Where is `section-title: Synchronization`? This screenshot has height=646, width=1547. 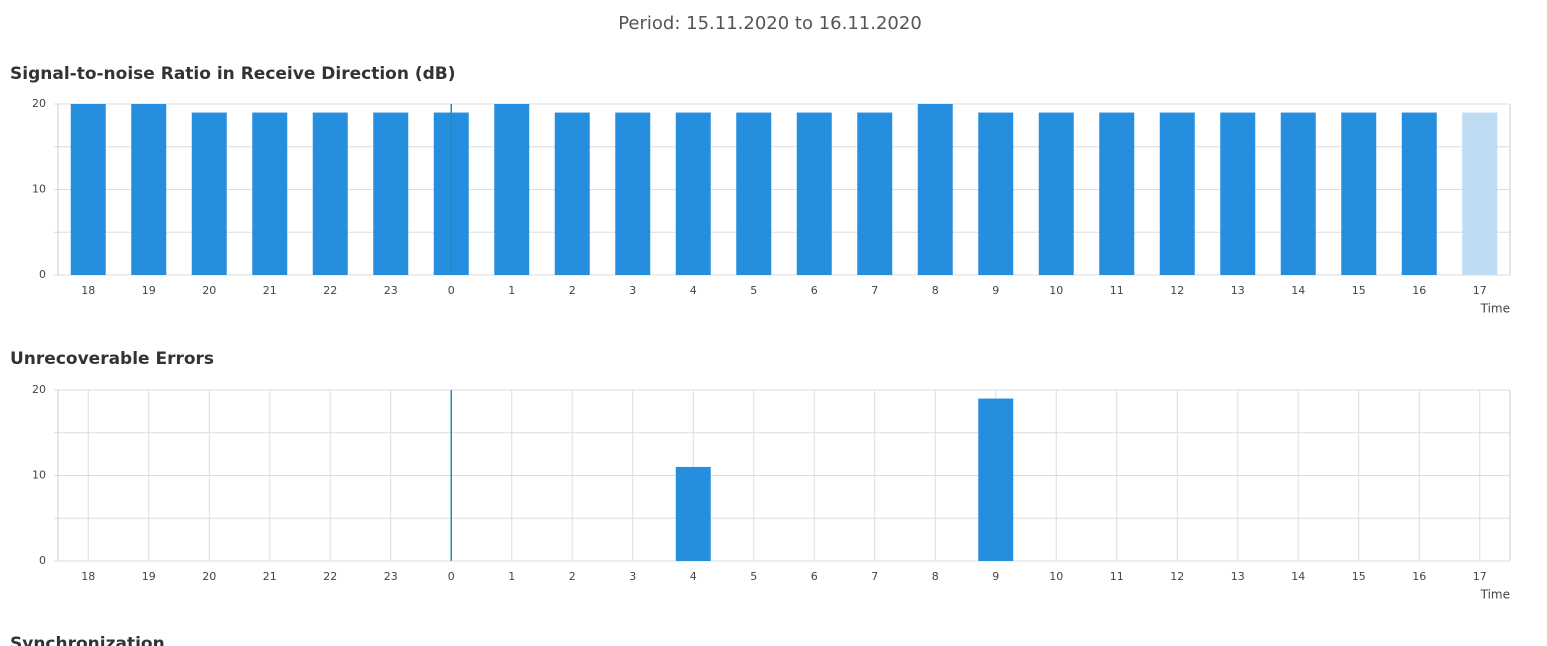 section-title: Synchronization is located at coordinates (87, 640).